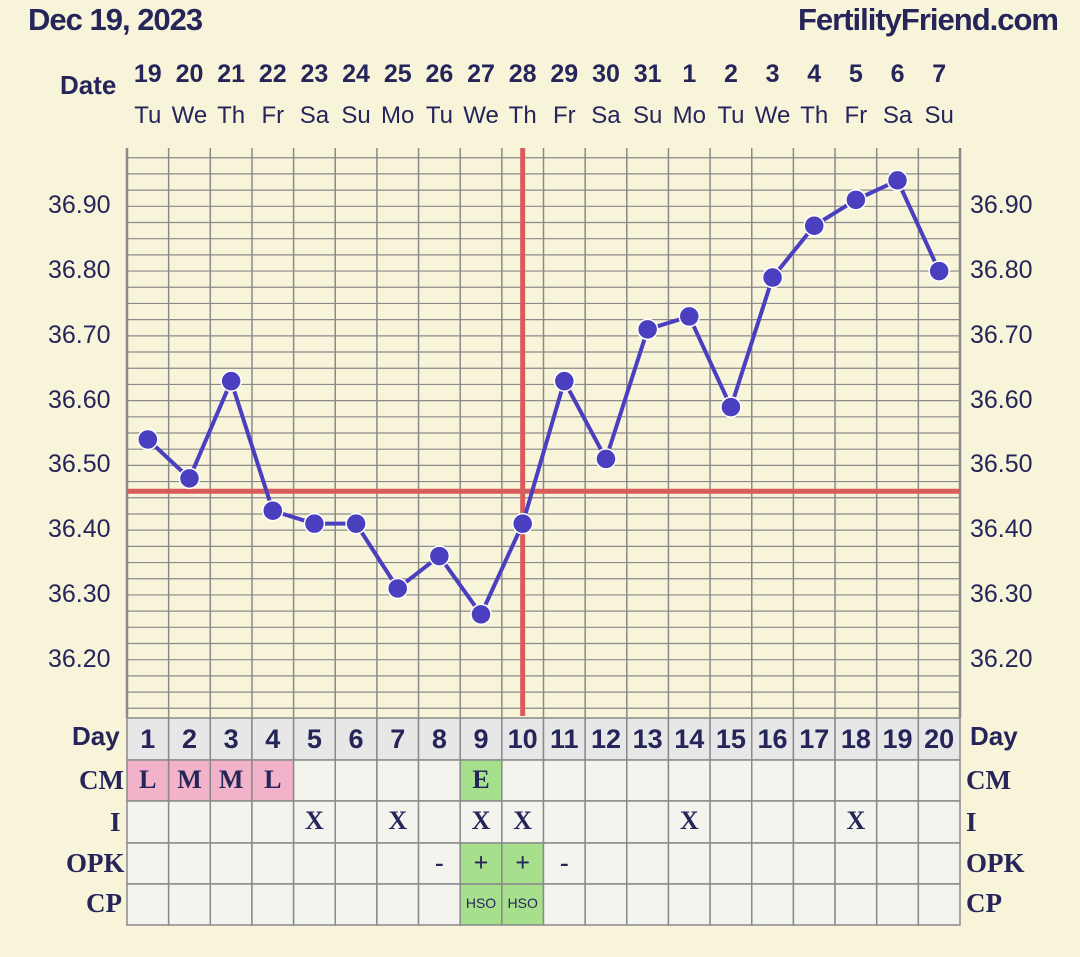 The image size is (1080, 957). Describe the element at coordinates (356, 74) in the screenshot. I see `date-label: 24` at that location.